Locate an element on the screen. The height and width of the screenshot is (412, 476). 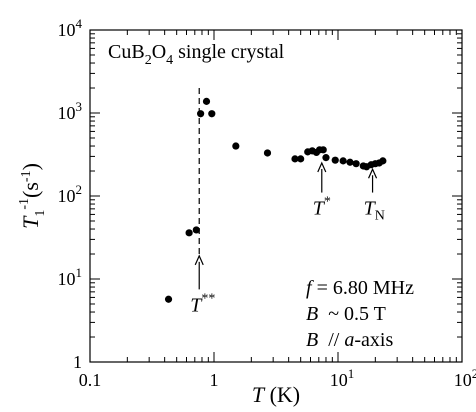
annotation-sup: ** is located at coordinates (208, 298).